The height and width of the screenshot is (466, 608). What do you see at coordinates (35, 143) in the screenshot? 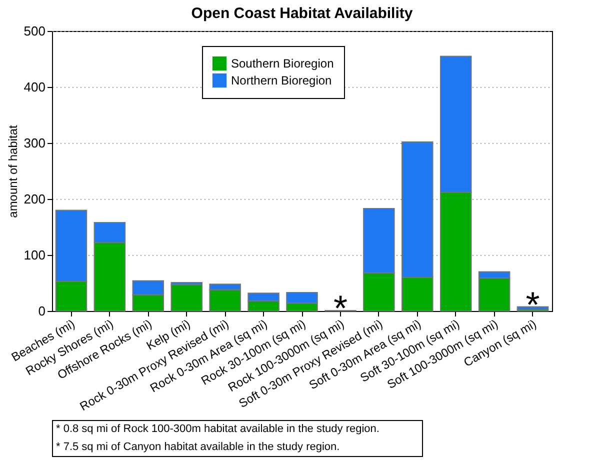
I see `y-tick-label: 300` at bounding box center [35, 143].